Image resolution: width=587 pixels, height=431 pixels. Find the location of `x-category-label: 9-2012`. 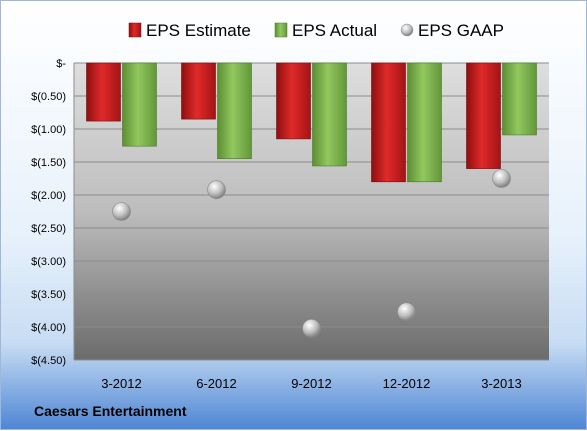

x-category-label: 9-2012 is located at coordinates (311, 383).